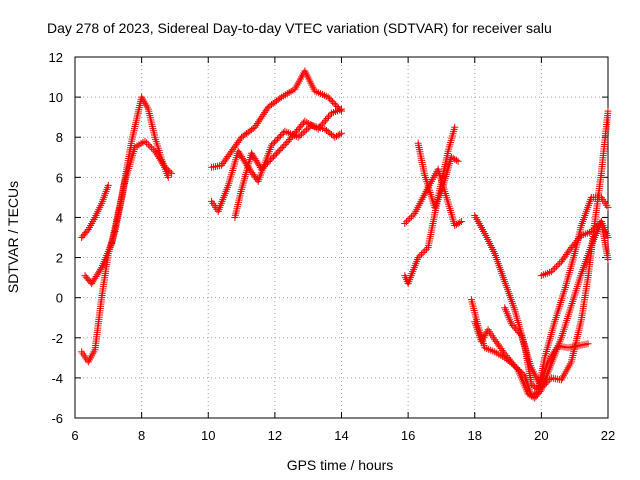 The height and width of the screenshot is (480, 640). What do you see at coordinates (56, 97) in the screenshot?
I see `y-tick-label: 10` at bounding box center [56, 97].